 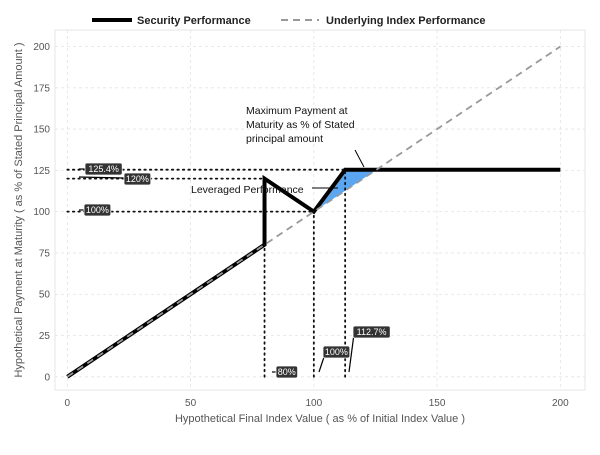 I want to click on legend-label-index: Underlying Index Performance, so click(x=406, y=21).